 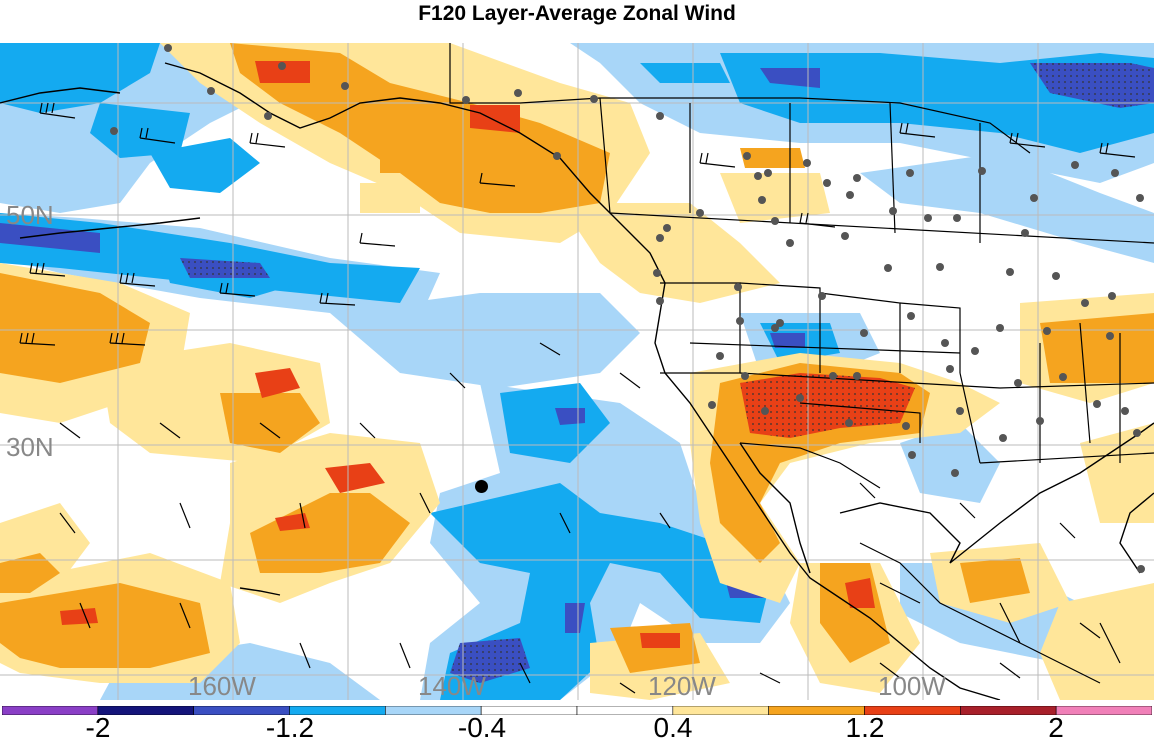 What do you see at coordinates (30, 447) in the screenshot?
I see `lat-label-30n: 30N` at bounding box center [30, 447].